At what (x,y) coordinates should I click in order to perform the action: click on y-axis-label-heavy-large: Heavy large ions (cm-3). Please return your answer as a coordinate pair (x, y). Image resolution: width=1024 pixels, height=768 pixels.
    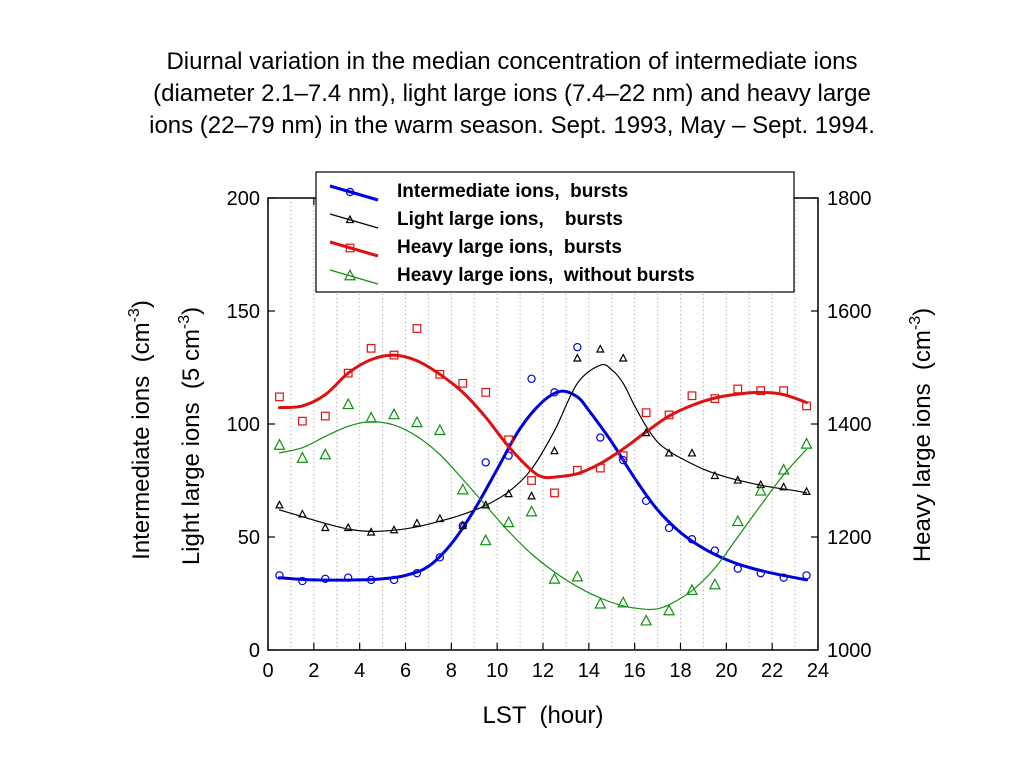
    Looking at the image, I should click on (921, 435).